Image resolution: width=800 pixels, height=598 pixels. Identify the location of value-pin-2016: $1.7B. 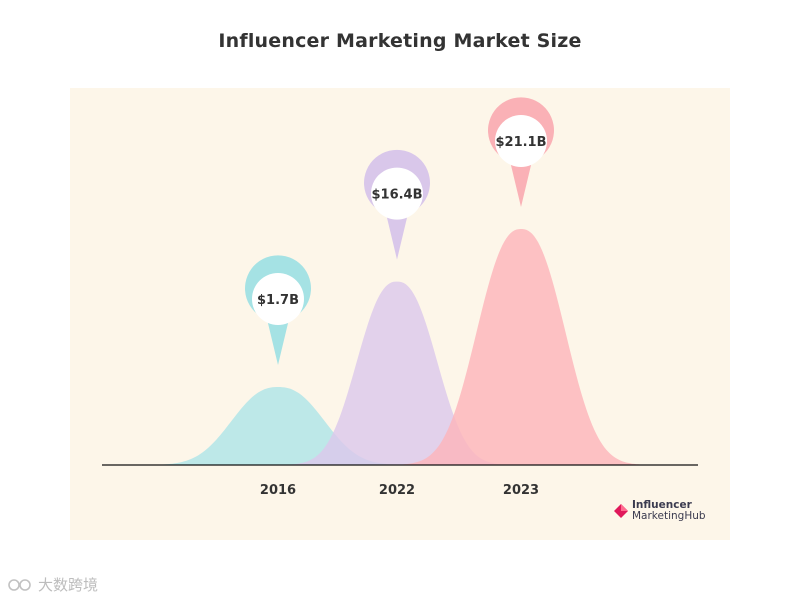
(278, 310).